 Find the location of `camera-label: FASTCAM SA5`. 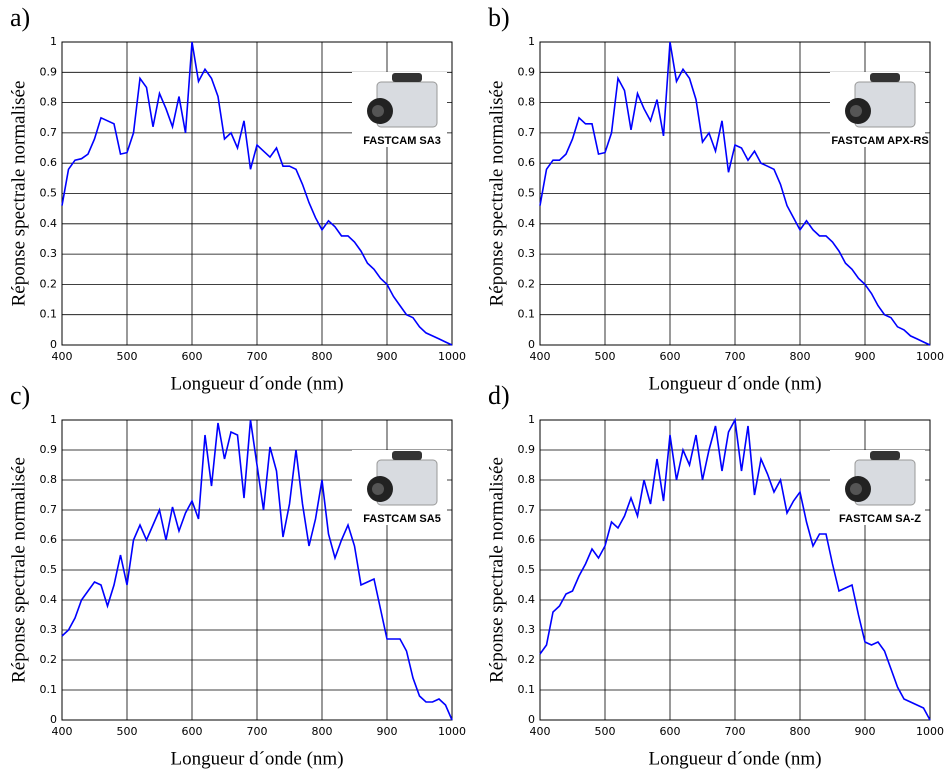

camera-label: FASTCAM SA5 is located at coordinates (402, 519).